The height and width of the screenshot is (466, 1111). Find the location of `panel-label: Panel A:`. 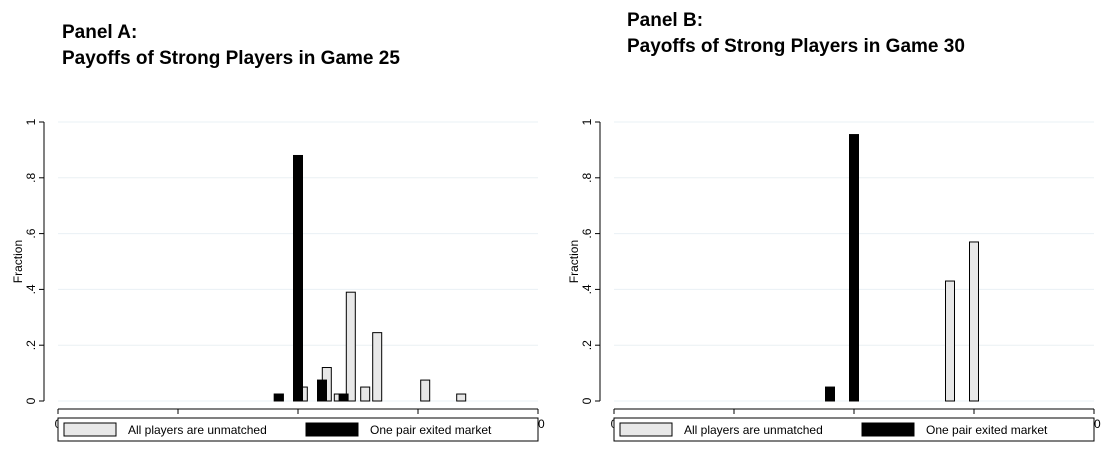

panel-label: Panel A: is located at coordinates (100, 32).